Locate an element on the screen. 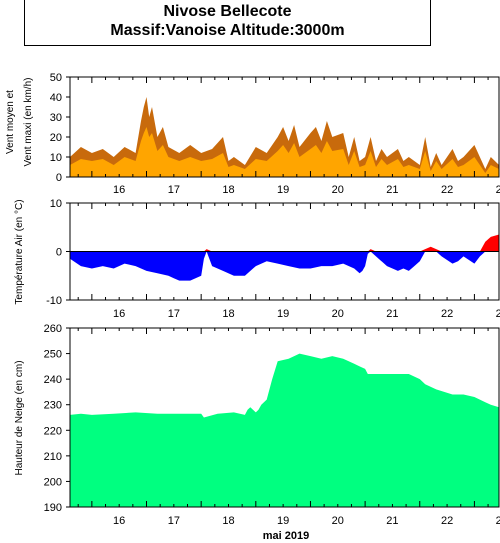  snow-day-label: 16 is located at coordinates (119, 521).